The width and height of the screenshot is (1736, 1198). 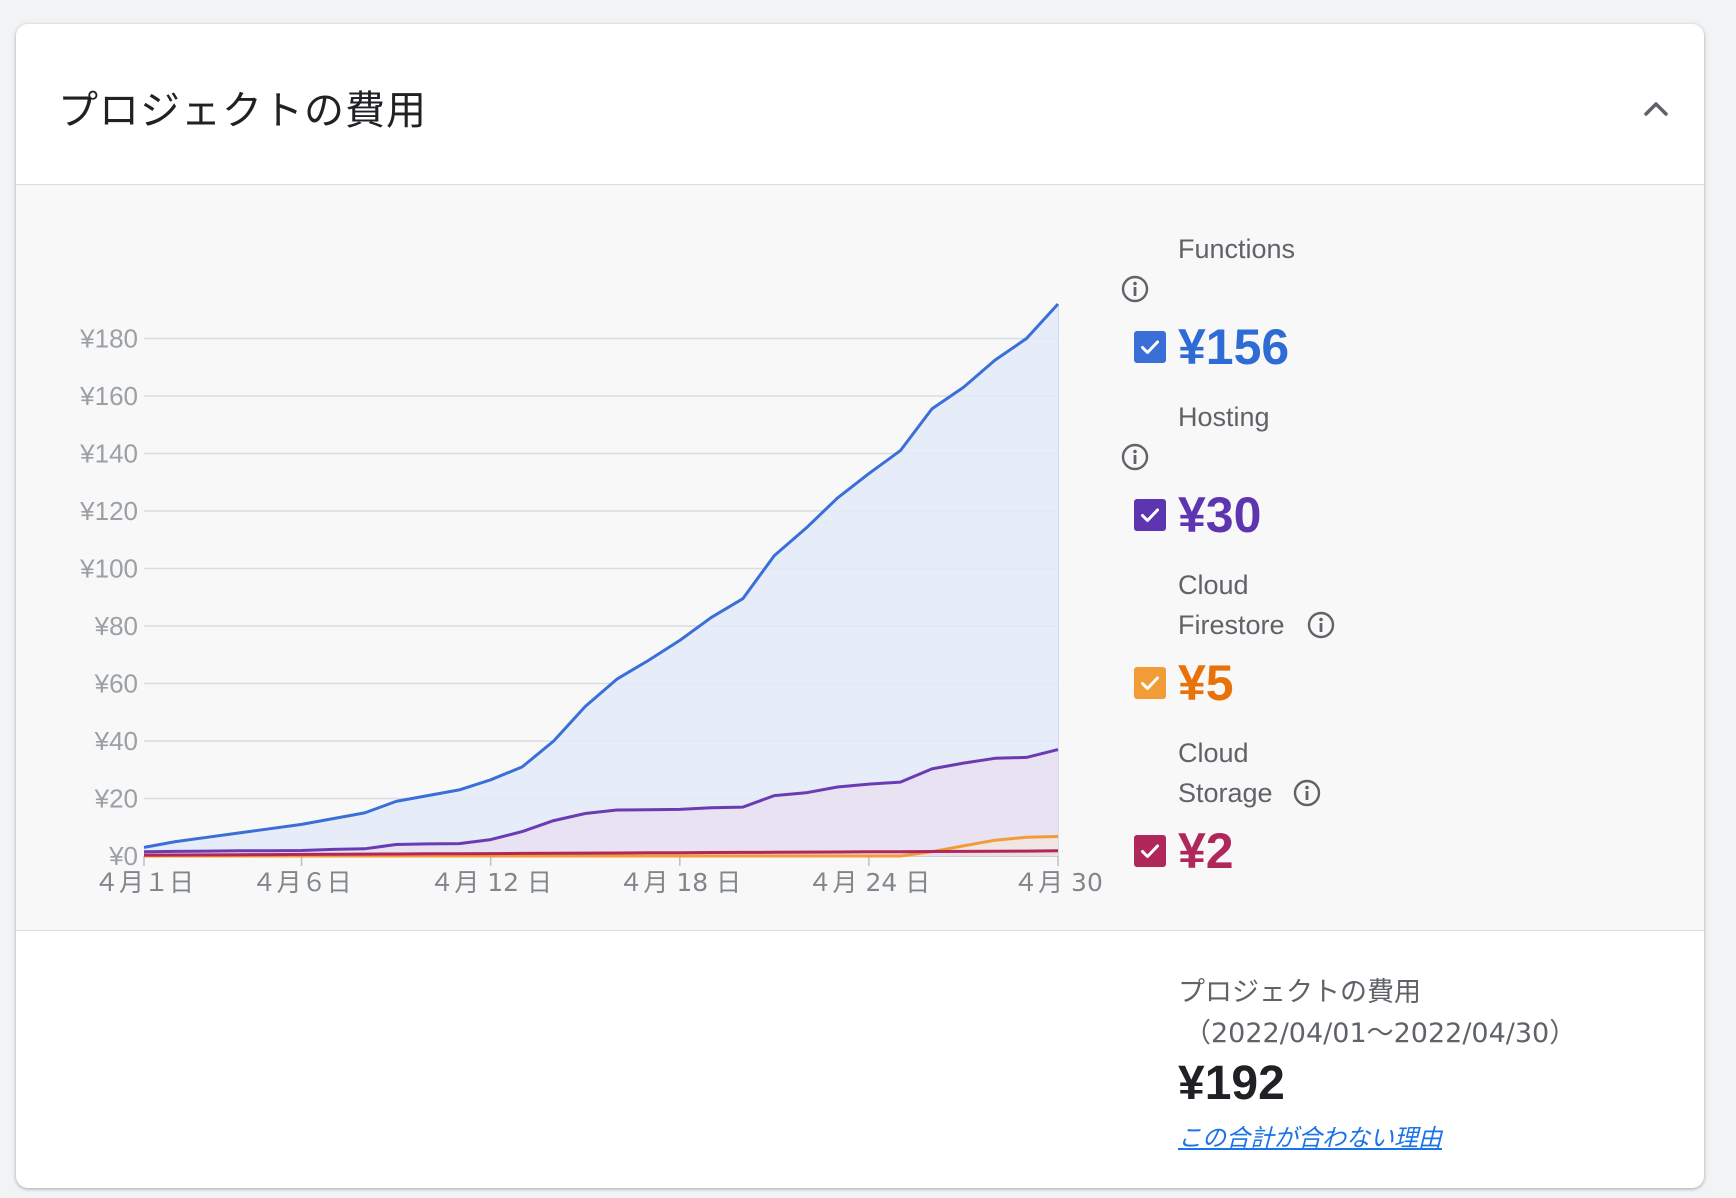 I want to click on x-tick-label: ４月 18 日, so click(x=679, y=882).